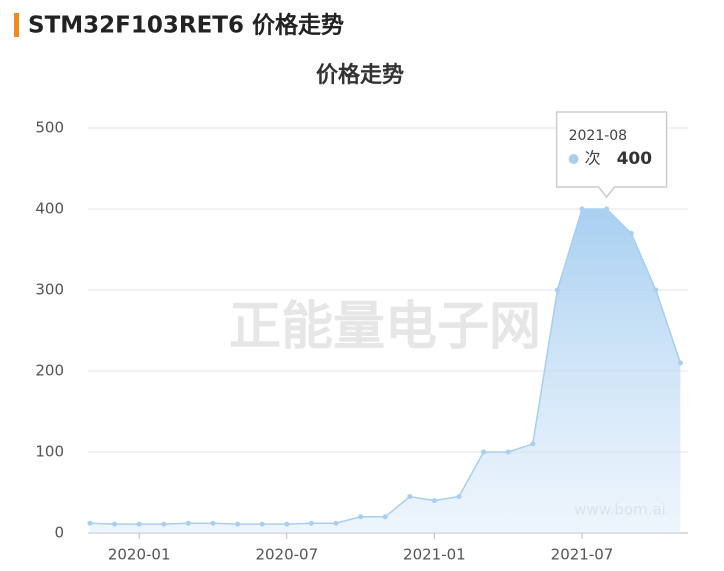 Image resolution: width=724 pixels, height=571 pixels. Describe the element at coordinates (286, 555) in the screenshot. I see `x-tick-label: 2020-07` at that location.